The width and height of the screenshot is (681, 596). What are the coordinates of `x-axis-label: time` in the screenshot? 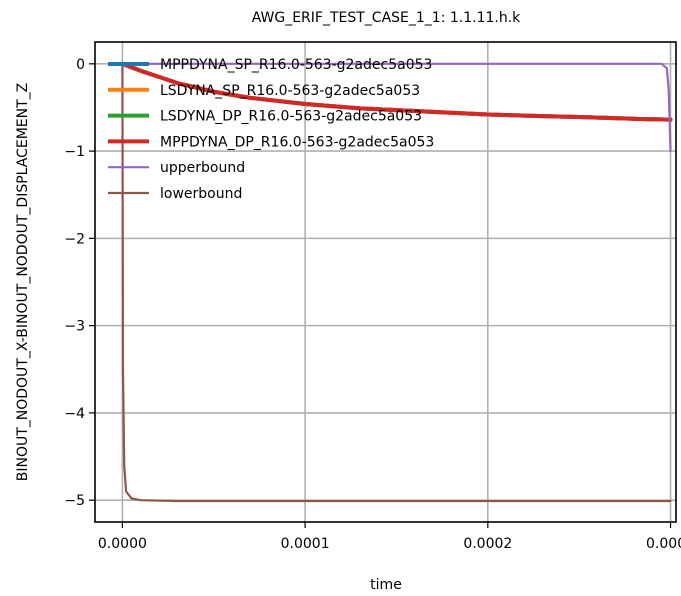 It's located at (386, 585).